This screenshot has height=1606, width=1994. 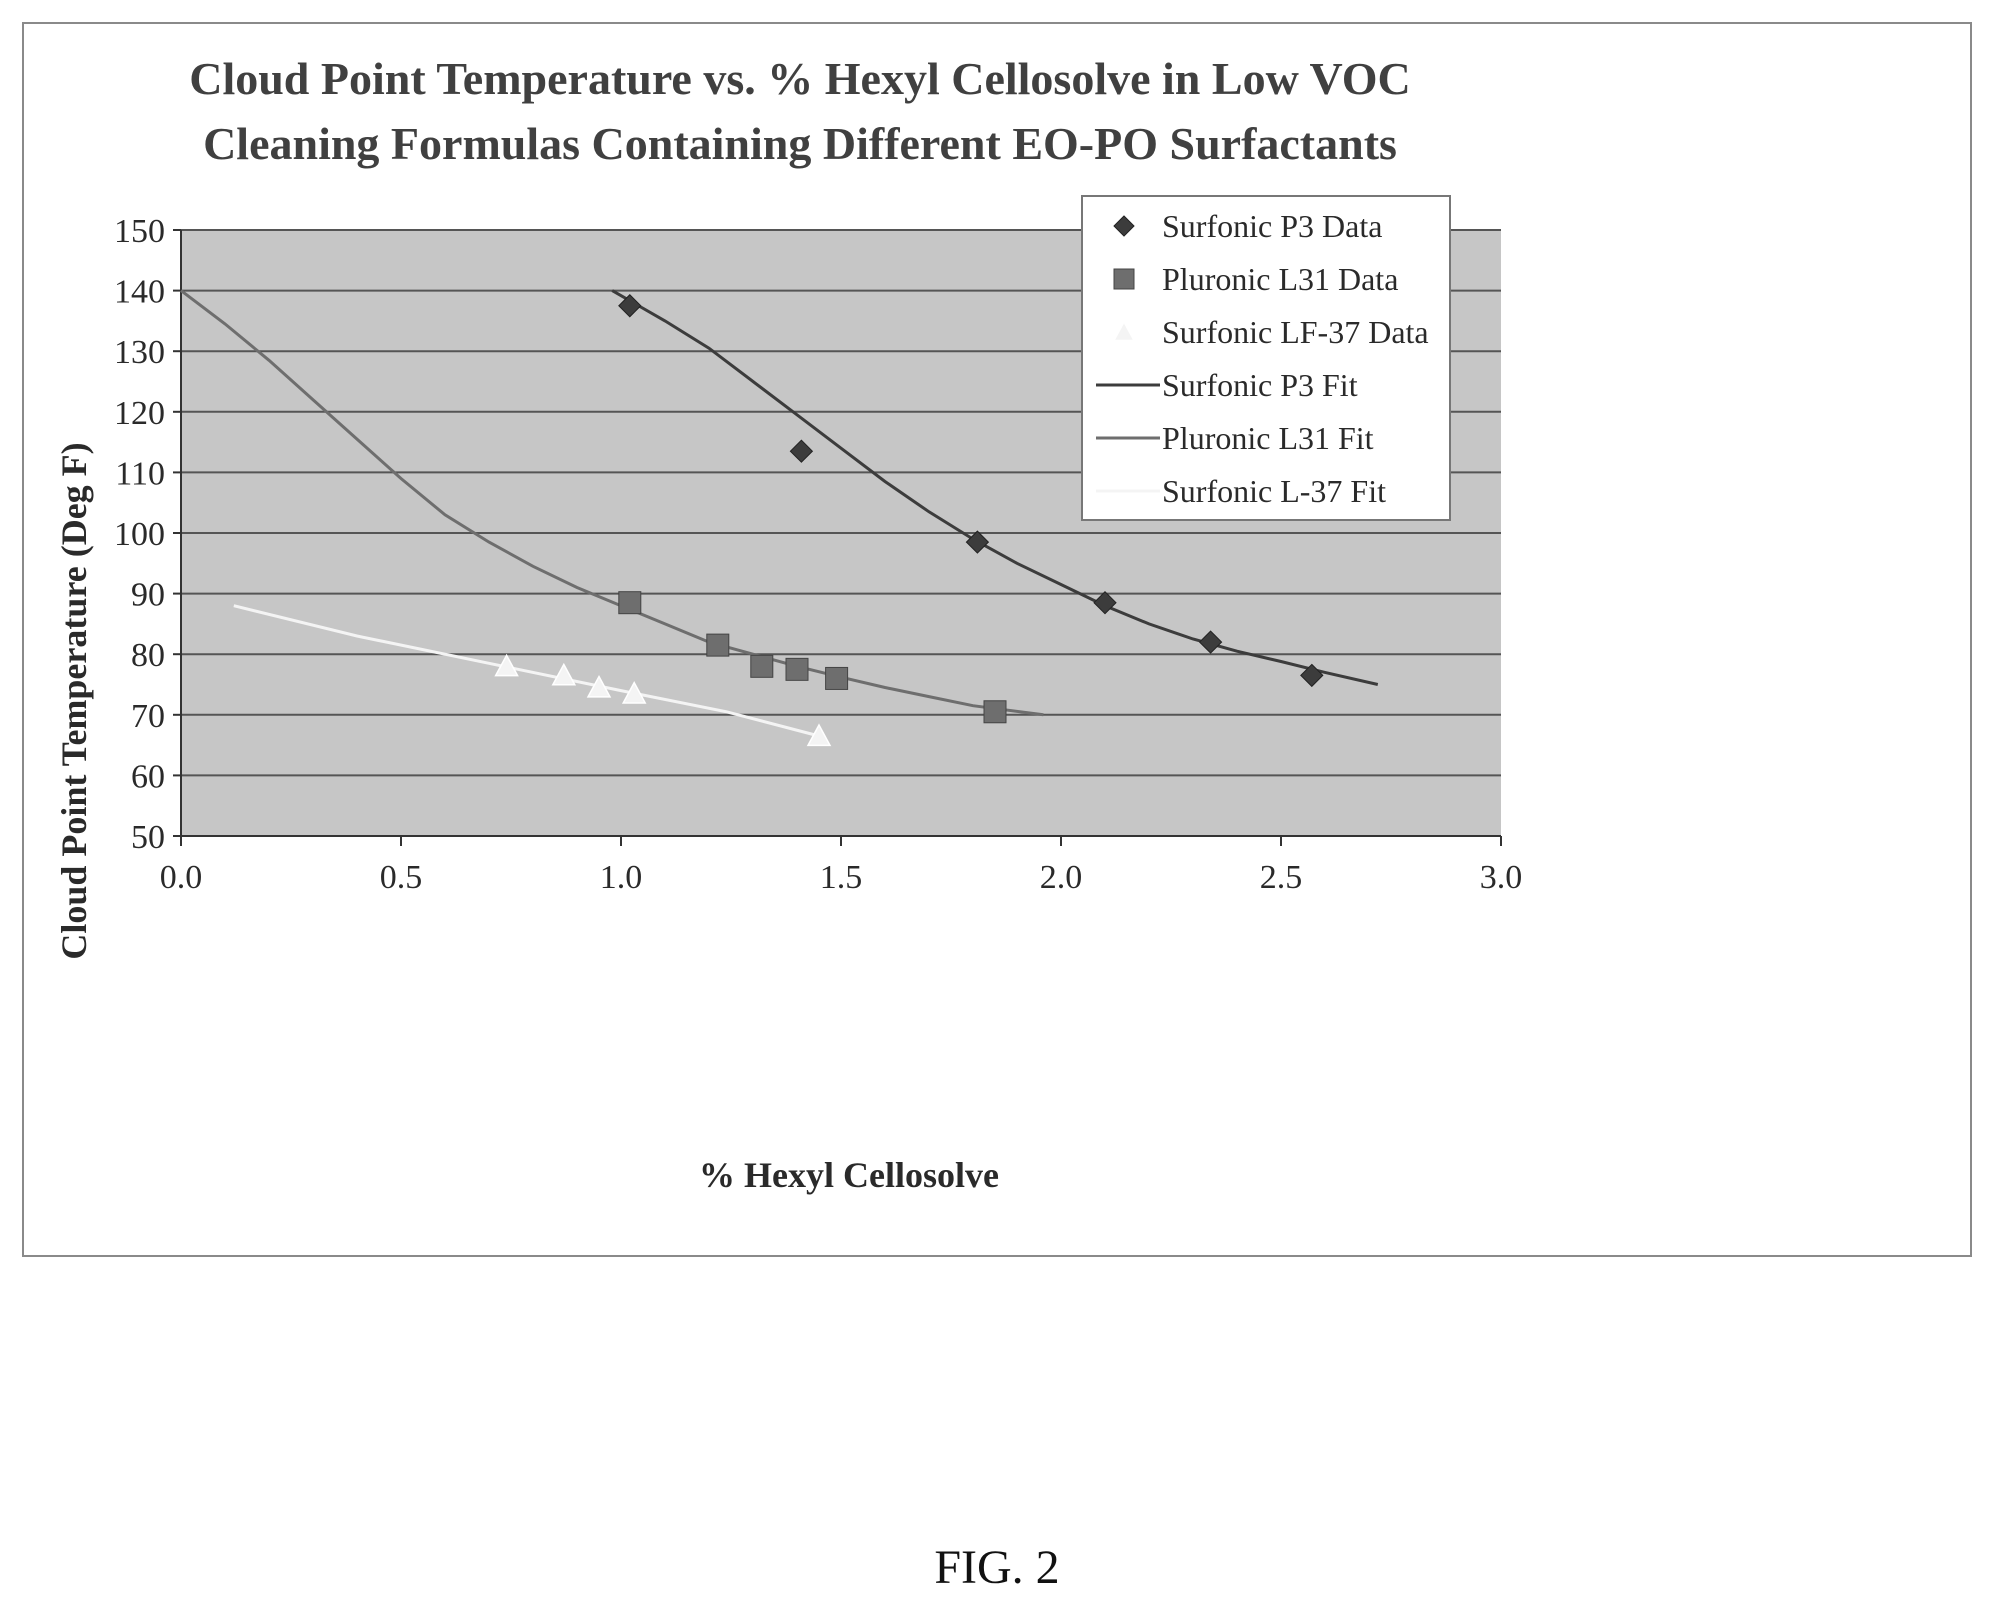 What do you see at coordinates (1274, 491) in the screenshot?
I see `legend-entry: Surfonic L-37 Fit` at bounding box center [1274, 491].